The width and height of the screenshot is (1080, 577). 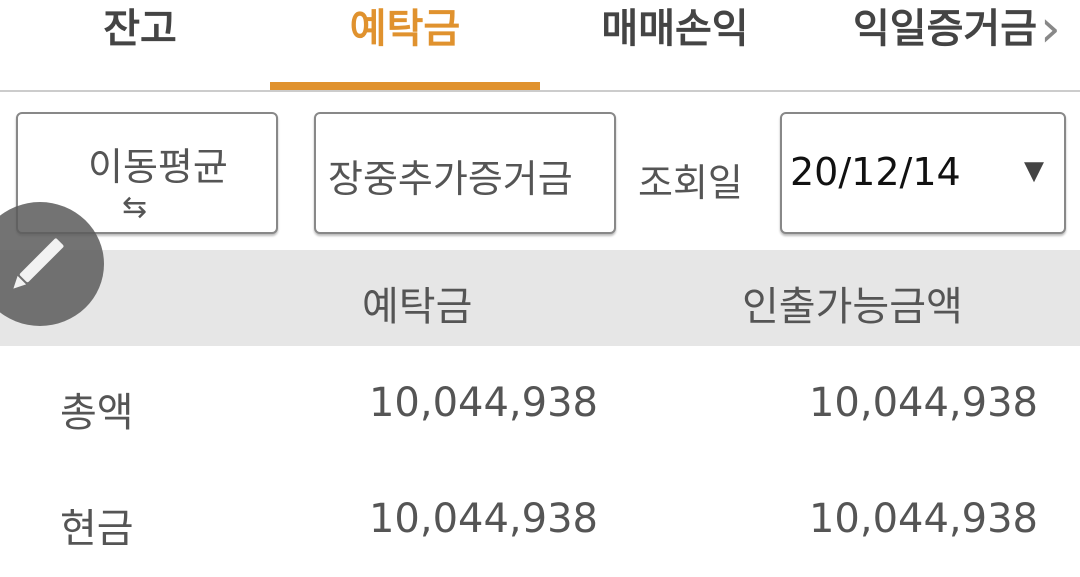 I want to click on pencil-icon, so click(x=38, y=263).